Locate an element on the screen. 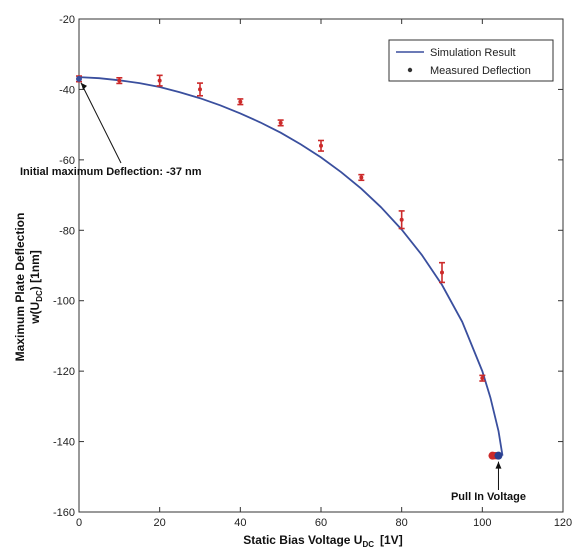 The image size is (575, 551). y-tick-label: -60 is located at coordinates (67, 161).